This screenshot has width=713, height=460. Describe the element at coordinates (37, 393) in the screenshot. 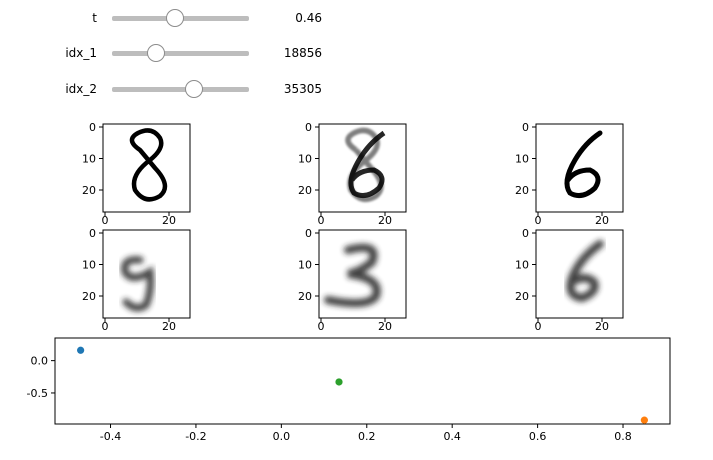

I see `y-tick-label: -0.5` at that location.